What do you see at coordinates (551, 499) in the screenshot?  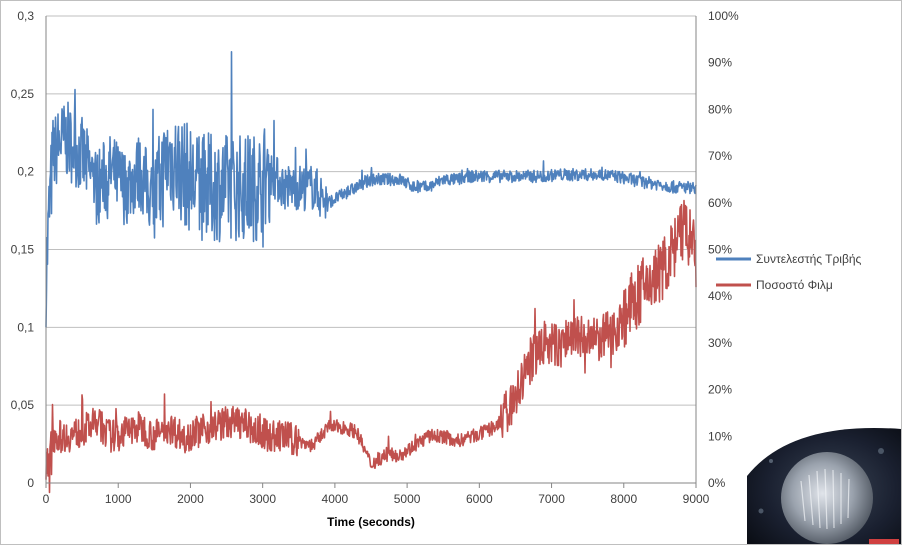 I see `x-tick-label: 7000` at bounding box center [551, 499].